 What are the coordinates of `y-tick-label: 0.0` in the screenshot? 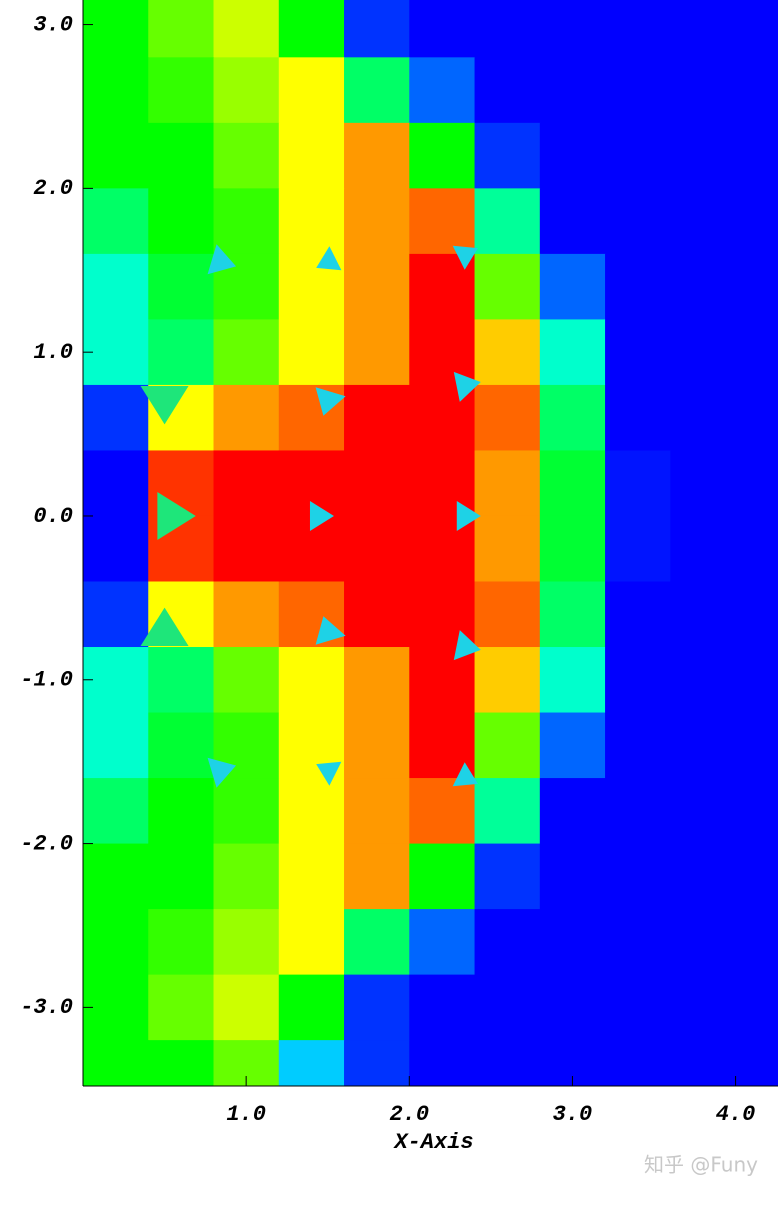 It's located at (53, 516).